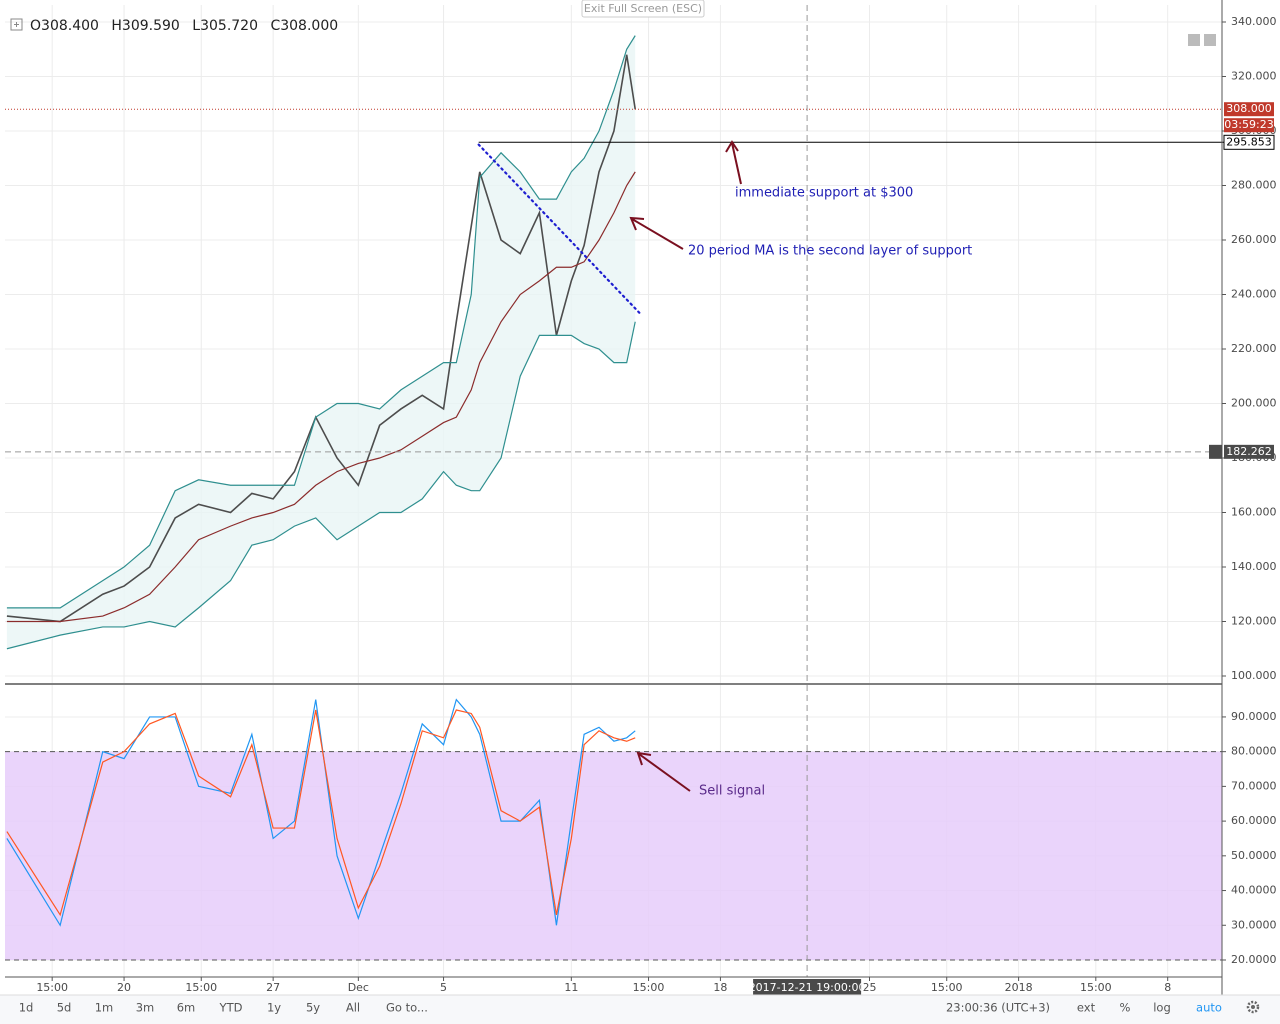 This screenshot has height=1024, width=1280. Describe the element at coordinates (443, 987) in the screenshot. I see `x-tick-label: 5` at that location.